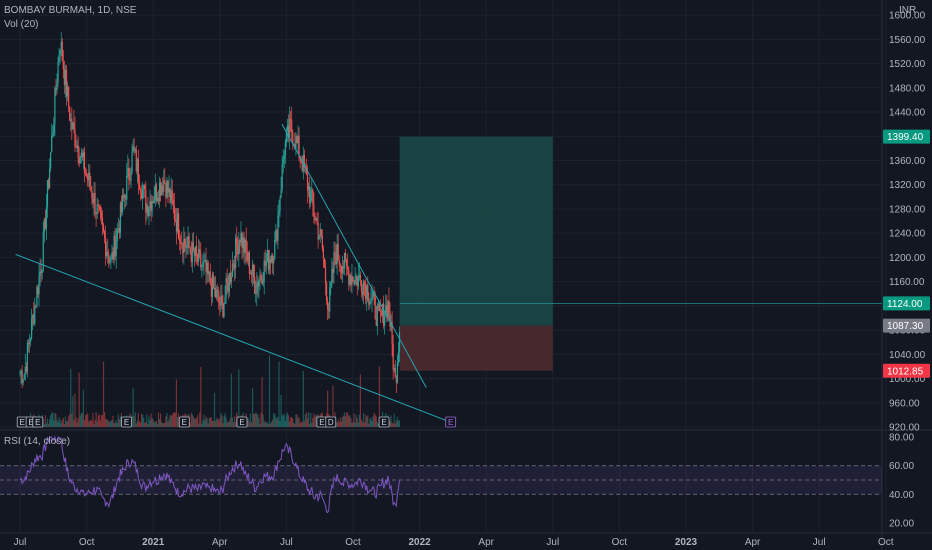 The height and width of the screenshot is (550, 932). I want to click on price-label-badge, so click(906, 370).